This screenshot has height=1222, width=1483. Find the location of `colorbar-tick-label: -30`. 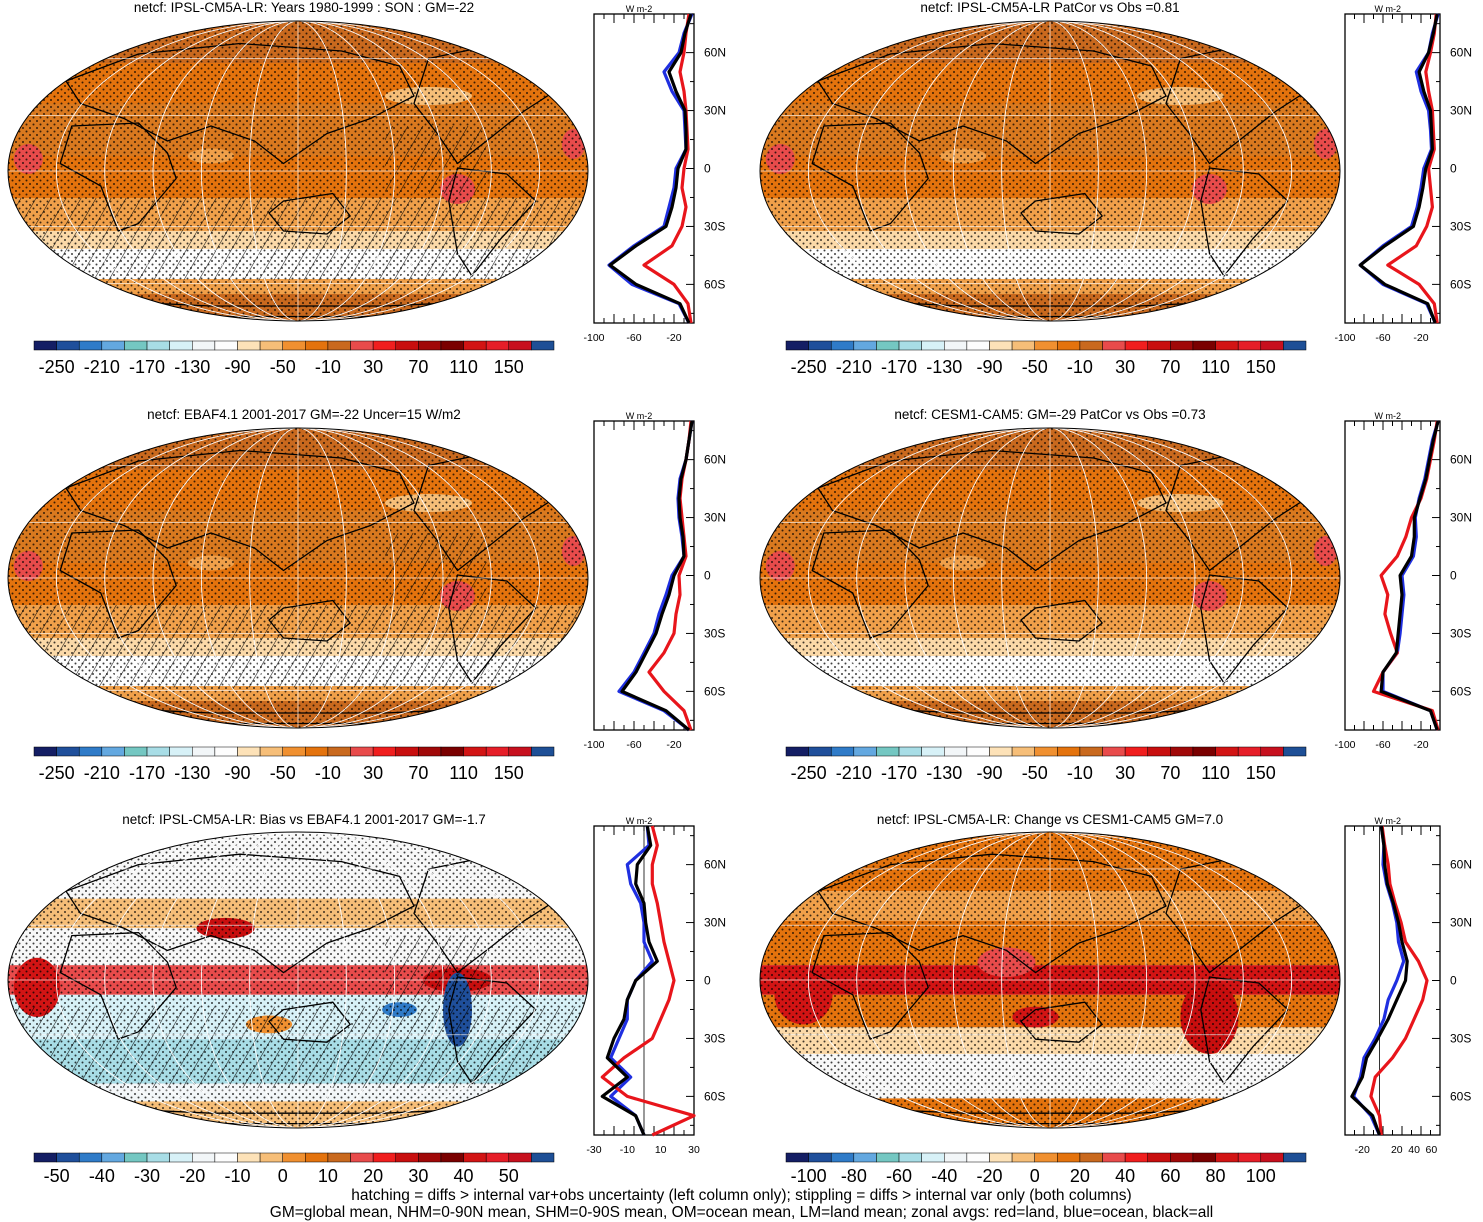

colorbar-tick-label: -30 is located at coordinates (147, 1176).